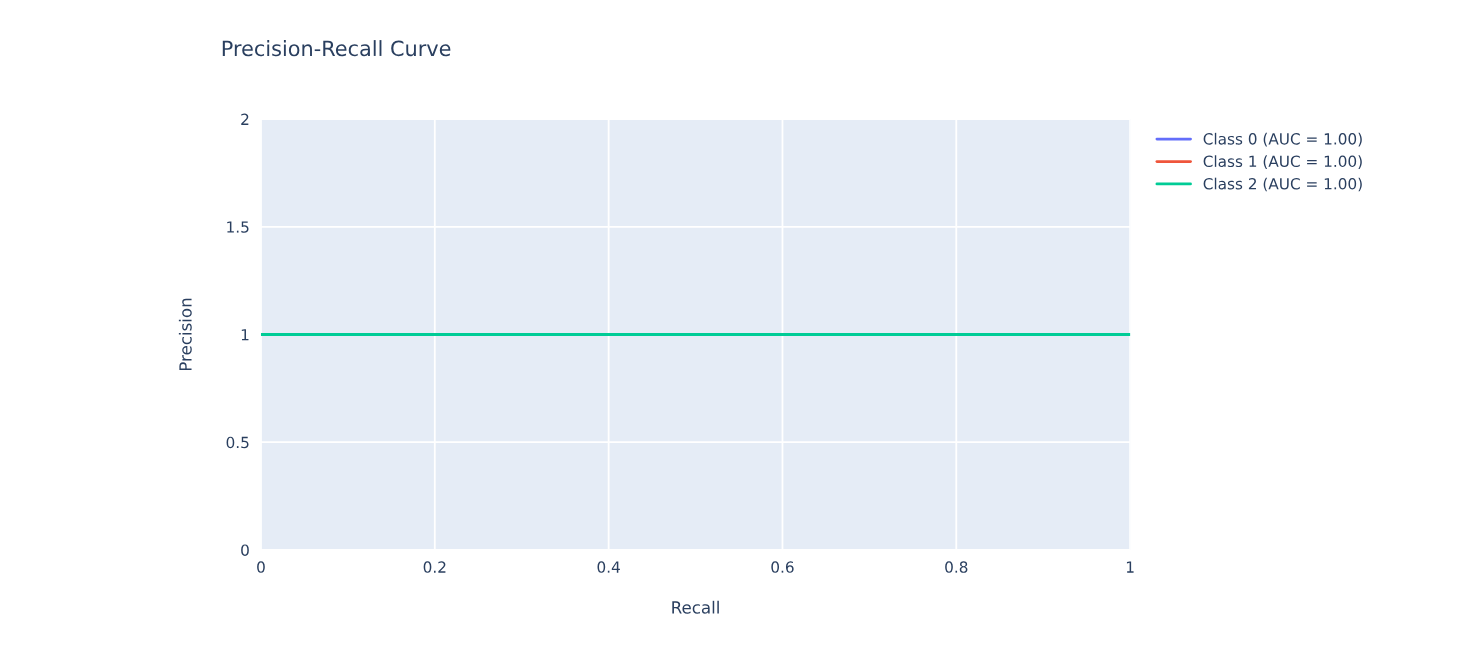  Describe the element at coordinates (695, 607) in the screenshot. I see `x-axis-title: Recall` at that location.